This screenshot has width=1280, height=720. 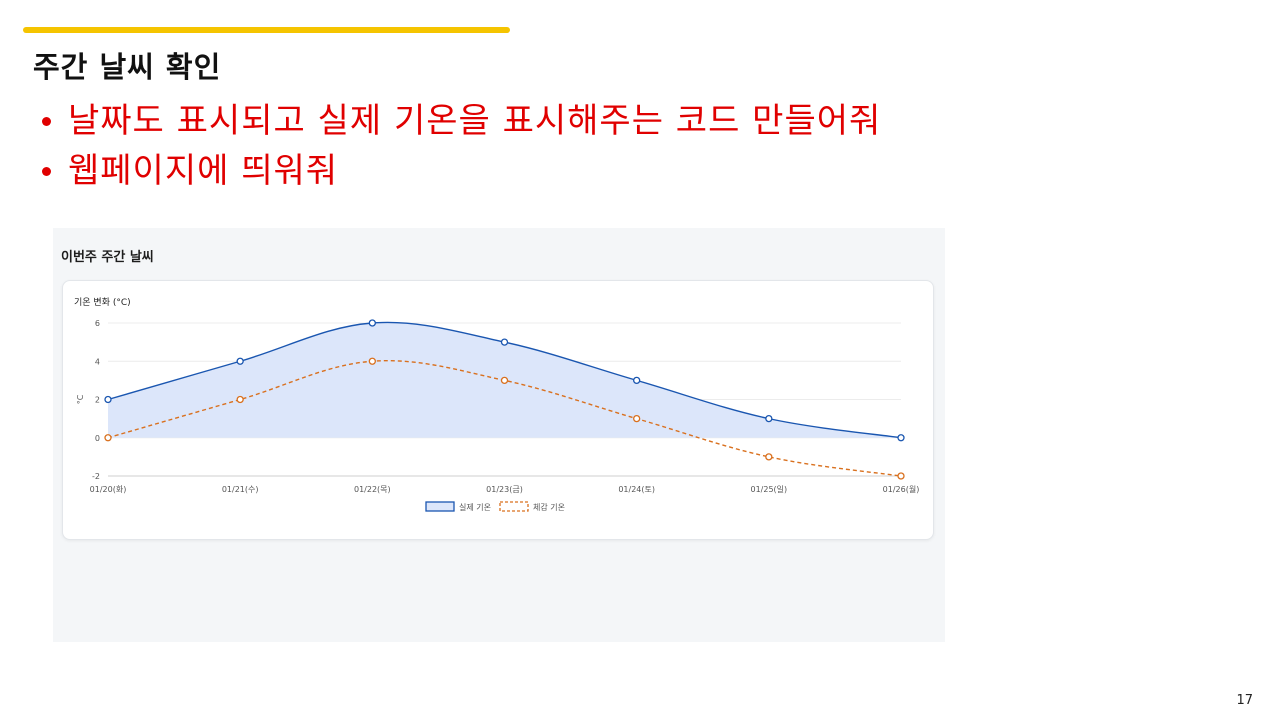 What do you see at coordinates (240, 489) in the screenshot?
I see `x-tick-label: 01/21(수)` at bounding box center [240, 489].